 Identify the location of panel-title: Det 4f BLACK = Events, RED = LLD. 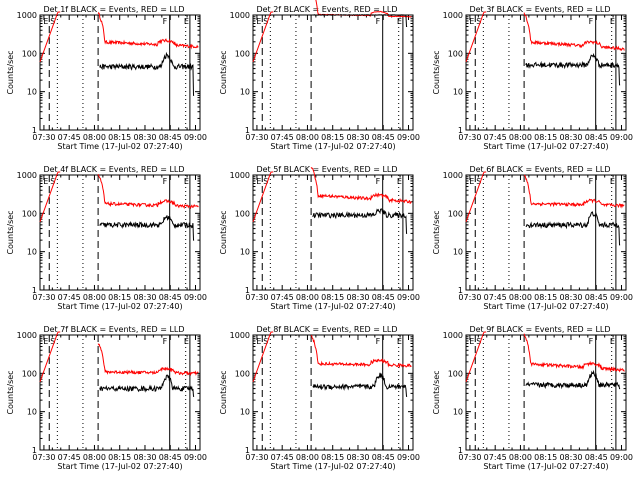
(113, 169).